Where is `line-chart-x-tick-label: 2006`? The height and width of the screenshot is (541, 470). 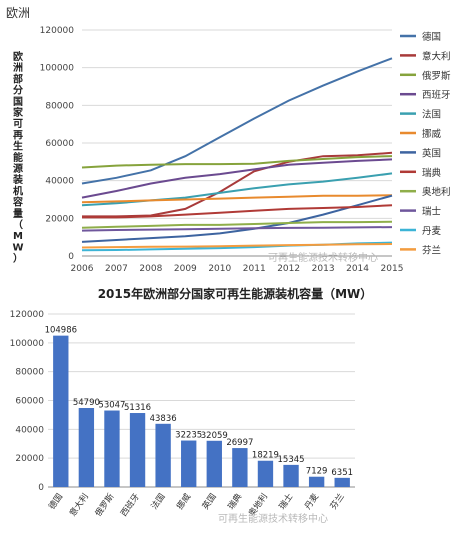 line-chart-x-tick-label: 2006 is located at coordinates (82, 269).